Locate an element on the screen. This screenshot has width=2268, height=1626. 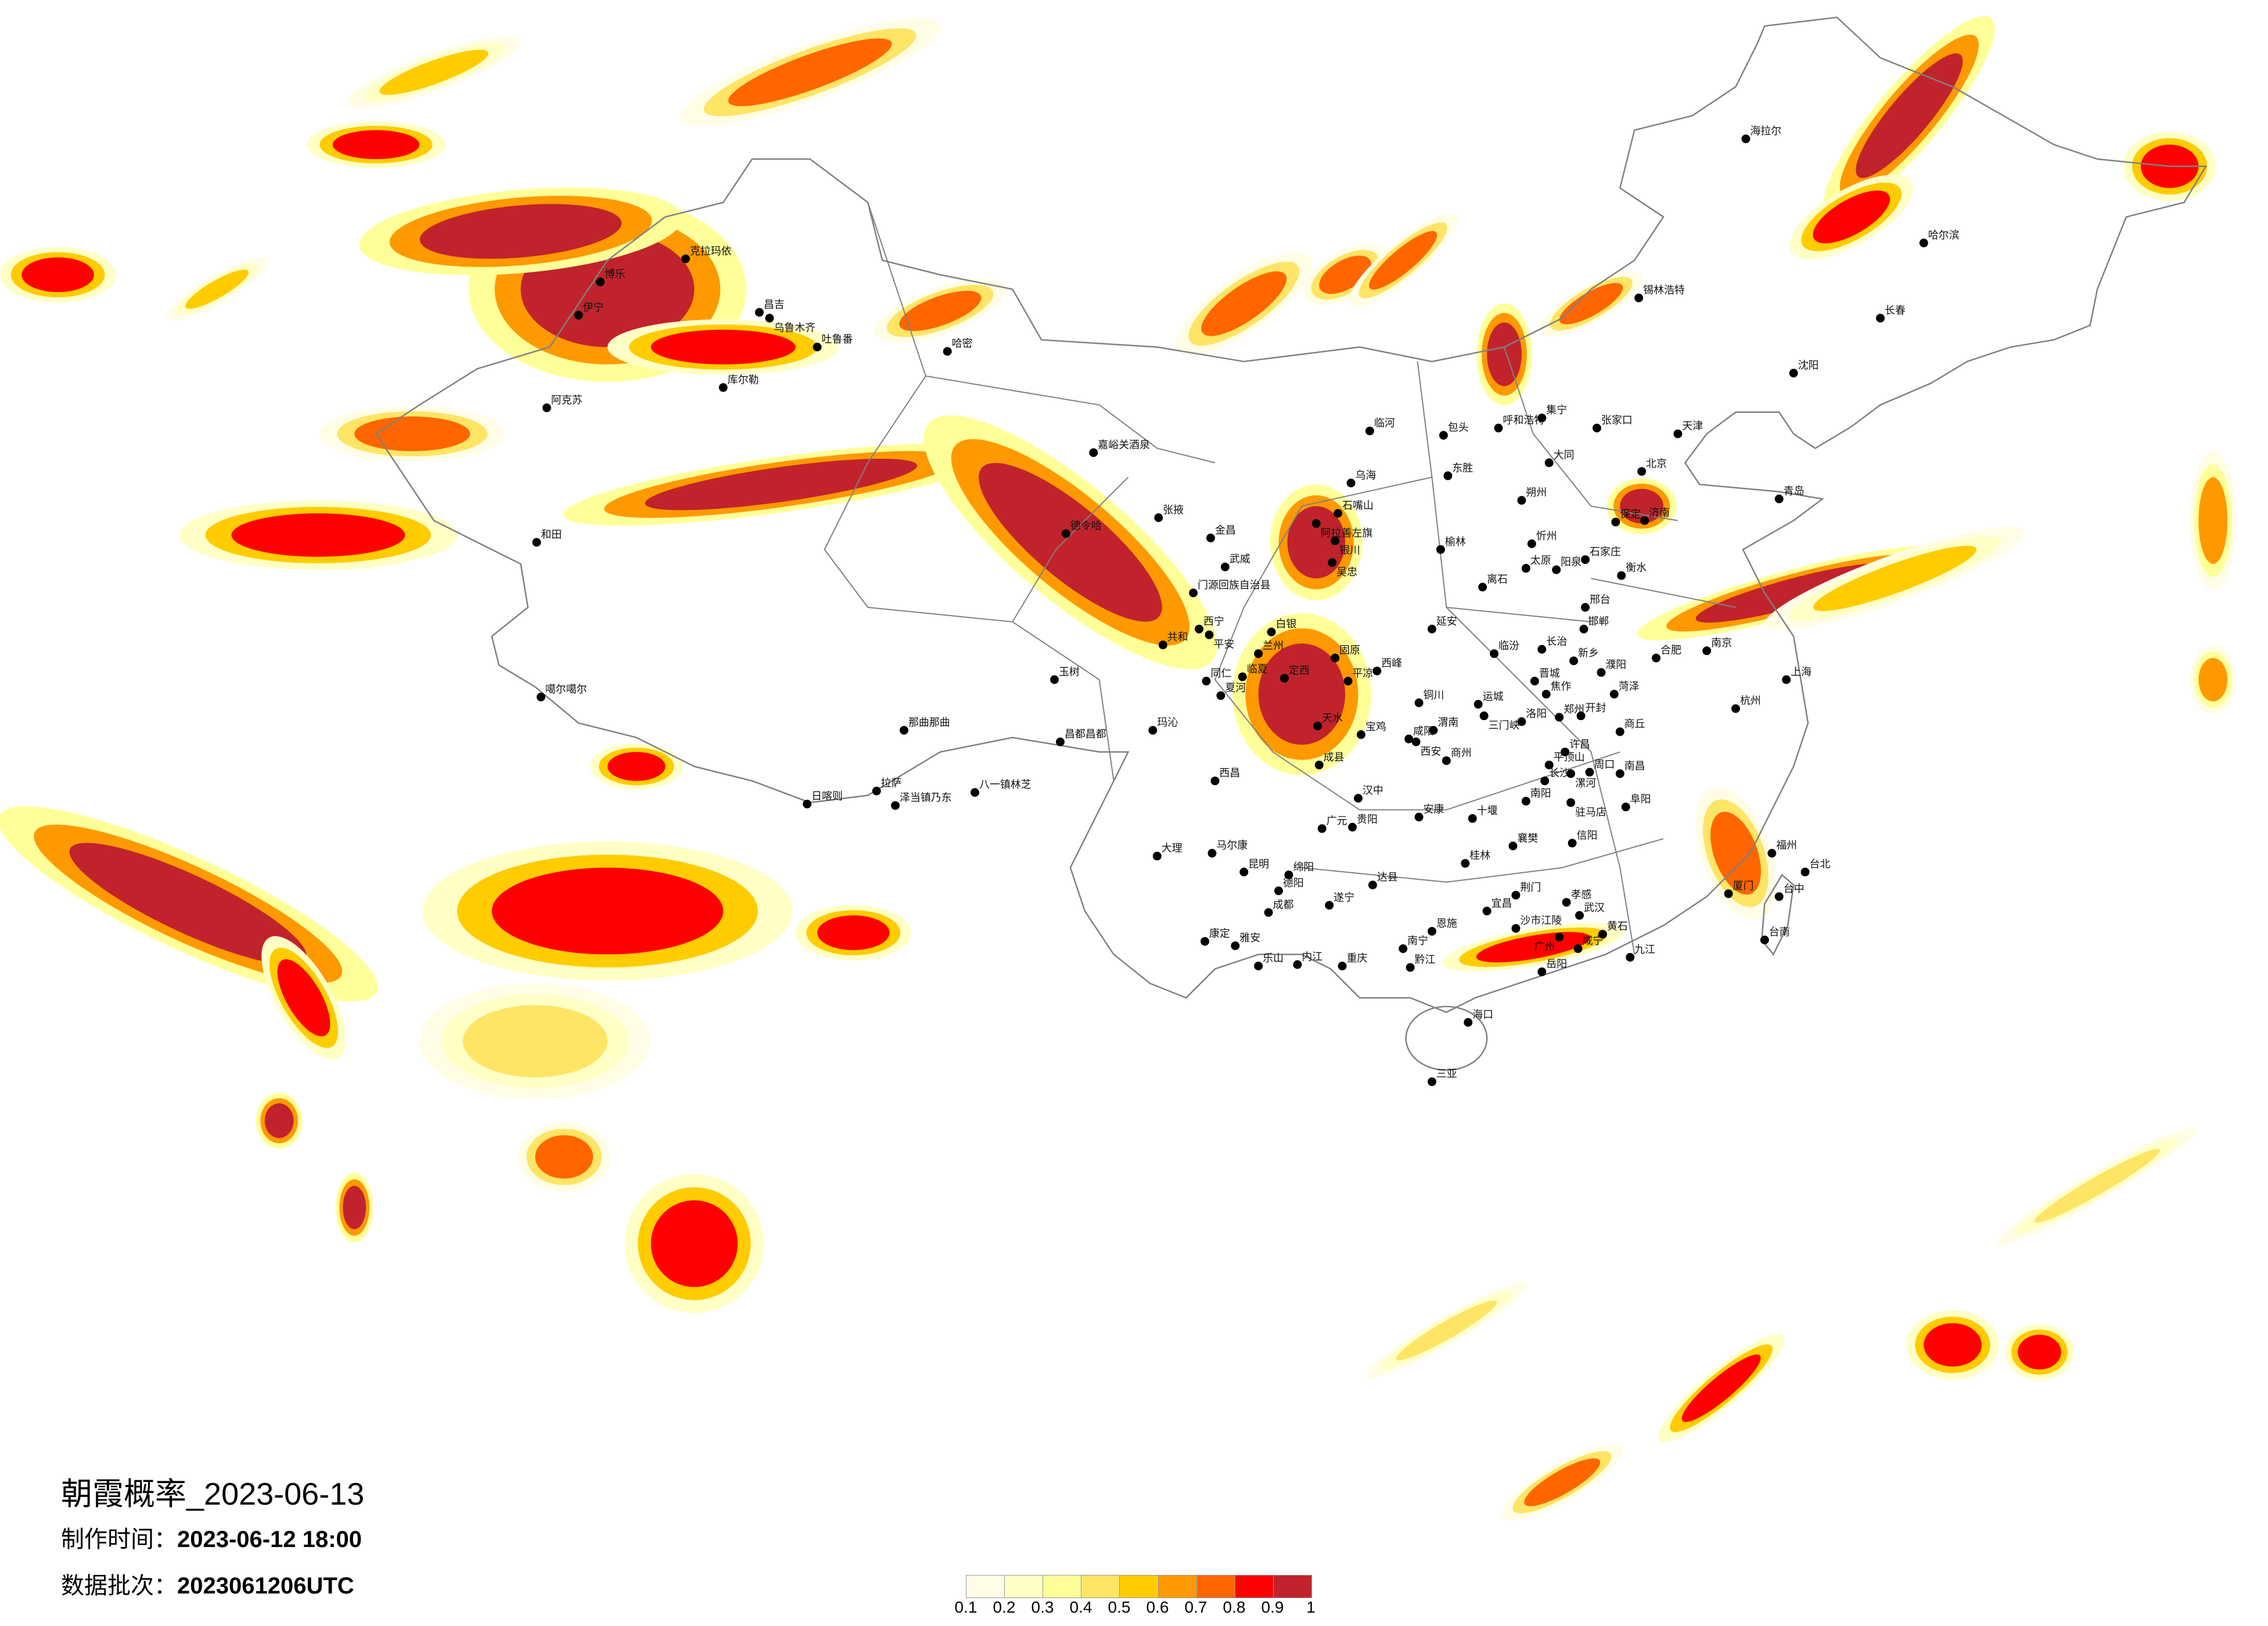
city-label: 忻州 is located at coordinates (1546, 536).